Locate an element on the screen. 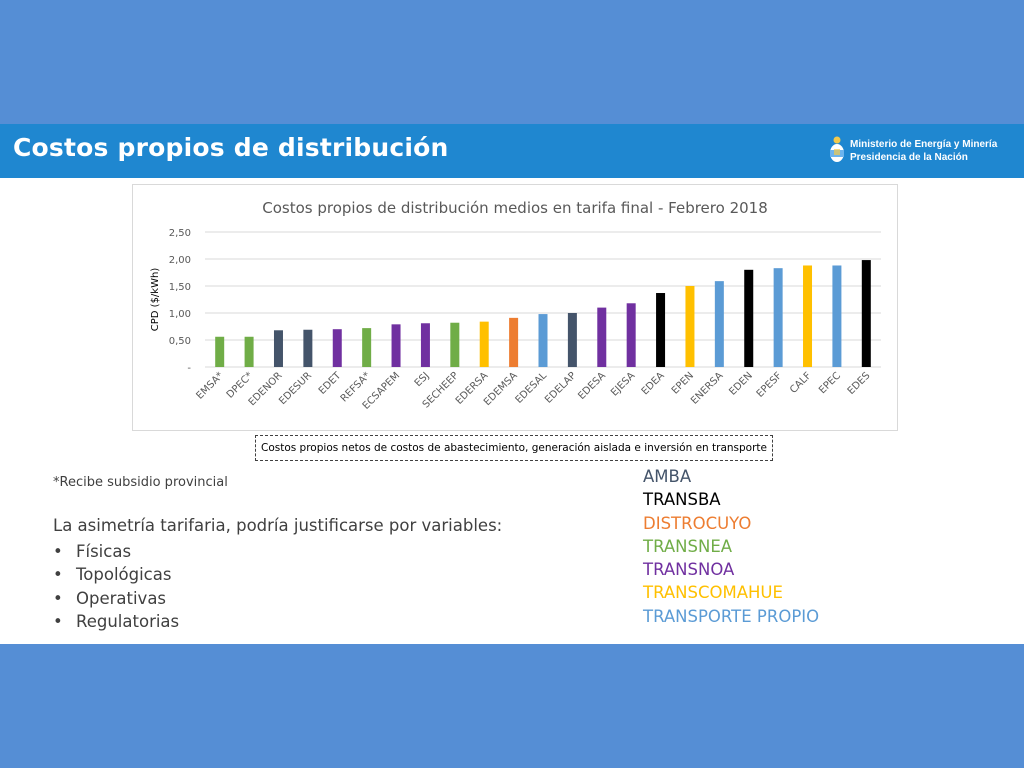 The height and width of the screenshot is (768, 1024). legend-item-transporte-propio: TRANSPORTE PROPIO is located at coordinates (731, 616).